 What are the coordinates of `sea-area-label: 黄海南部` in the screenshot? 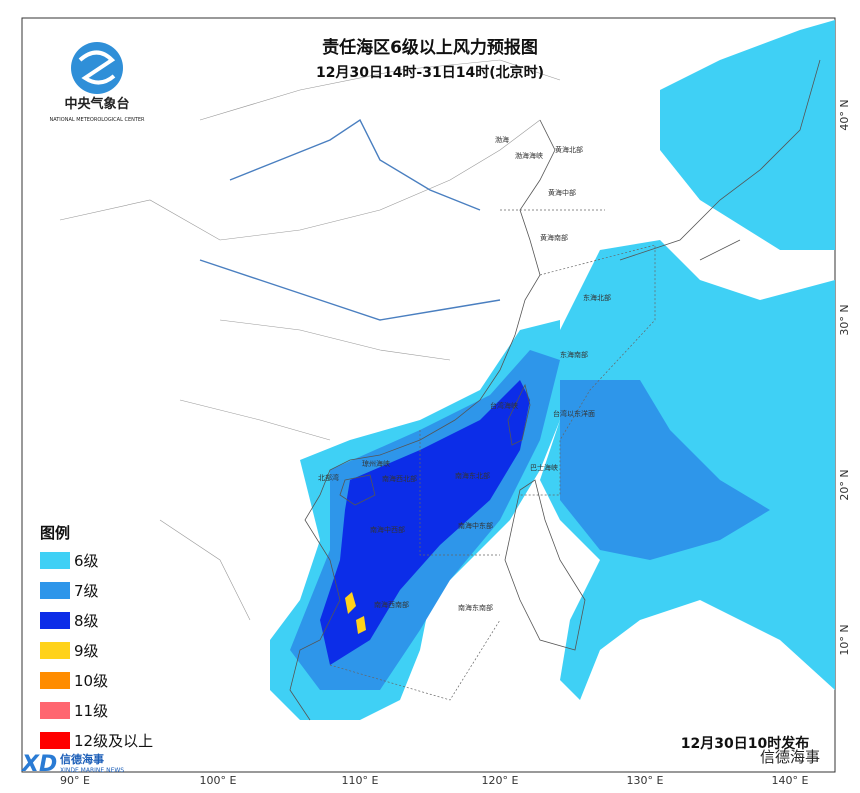 It's located at (554, 237).